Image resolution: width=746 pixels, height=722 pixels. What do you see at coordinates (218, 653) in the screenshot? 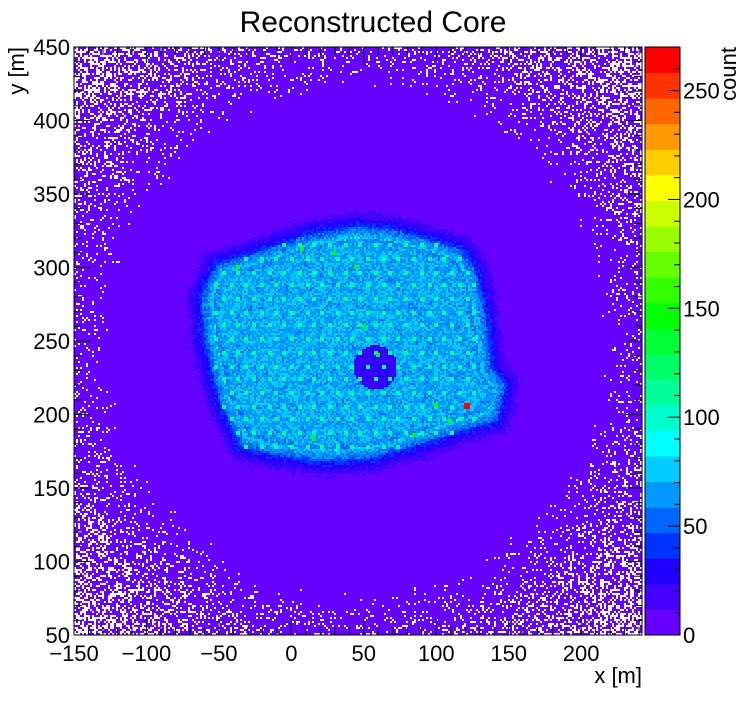
I see `x-tick-label: −50` at bounding box center [218, 653].